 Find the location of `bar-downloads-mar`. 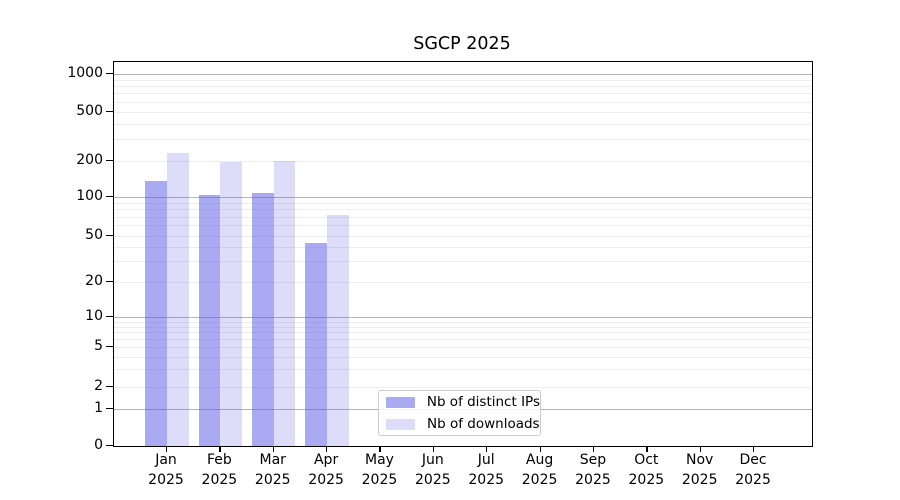

bar-downloads-mar is located at coordinates (284, 303).